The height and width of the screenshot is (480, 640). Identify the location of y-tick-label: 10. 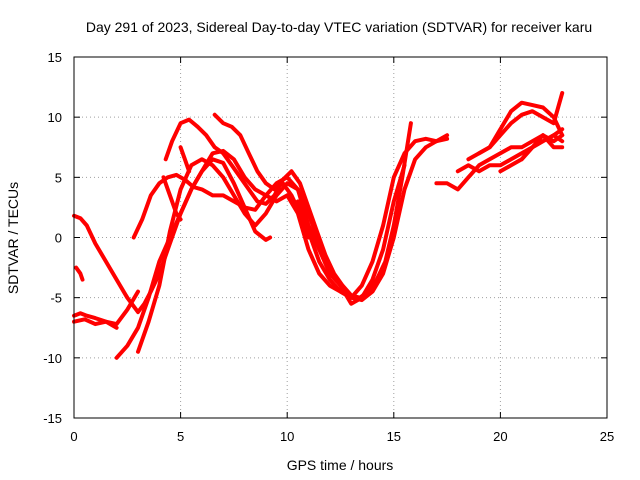
(55, 117).